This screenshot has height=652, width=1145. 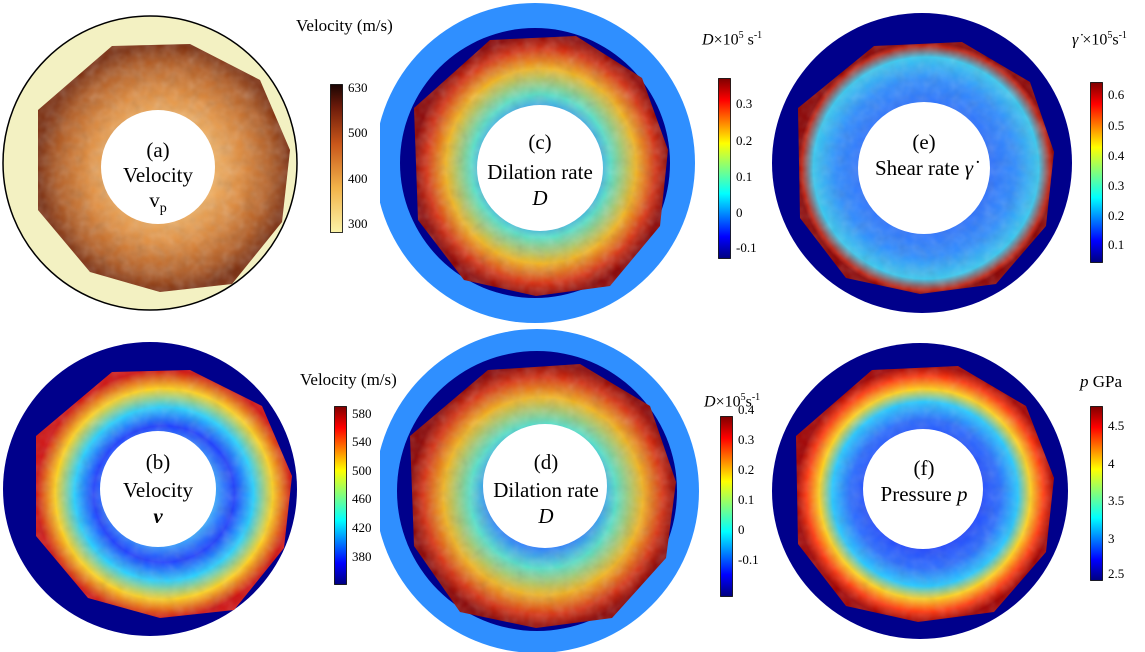 I want to click on panel-d-symbol: D, so click(x=546, y=516).